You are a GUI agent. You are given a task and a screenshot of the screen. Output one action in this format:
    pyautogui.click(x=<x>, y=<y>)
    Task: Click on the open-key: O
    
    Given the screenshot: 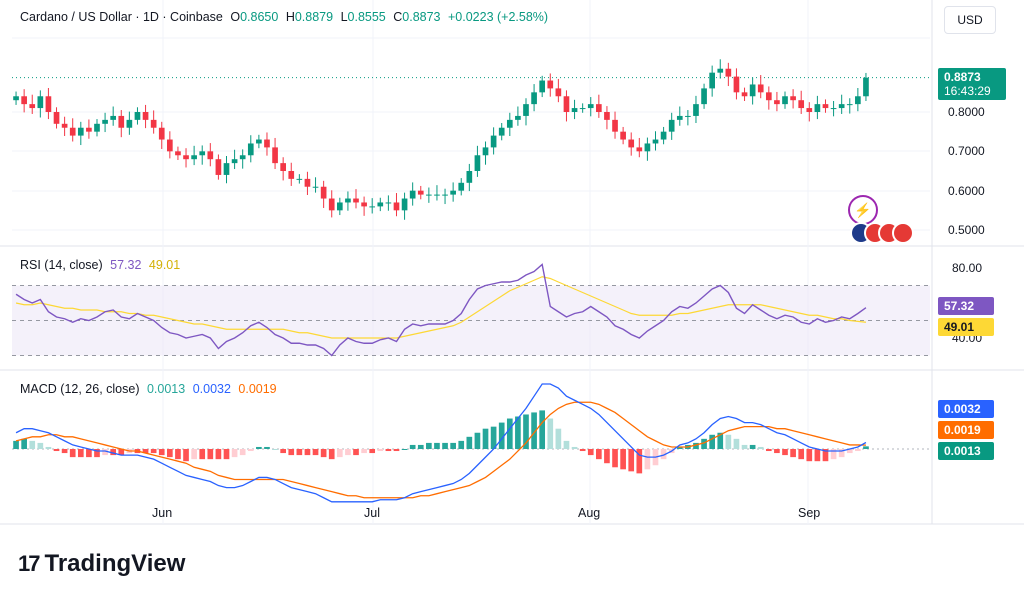 What is the action you would take?
    pyautogui.click(x=235, y=17)
    